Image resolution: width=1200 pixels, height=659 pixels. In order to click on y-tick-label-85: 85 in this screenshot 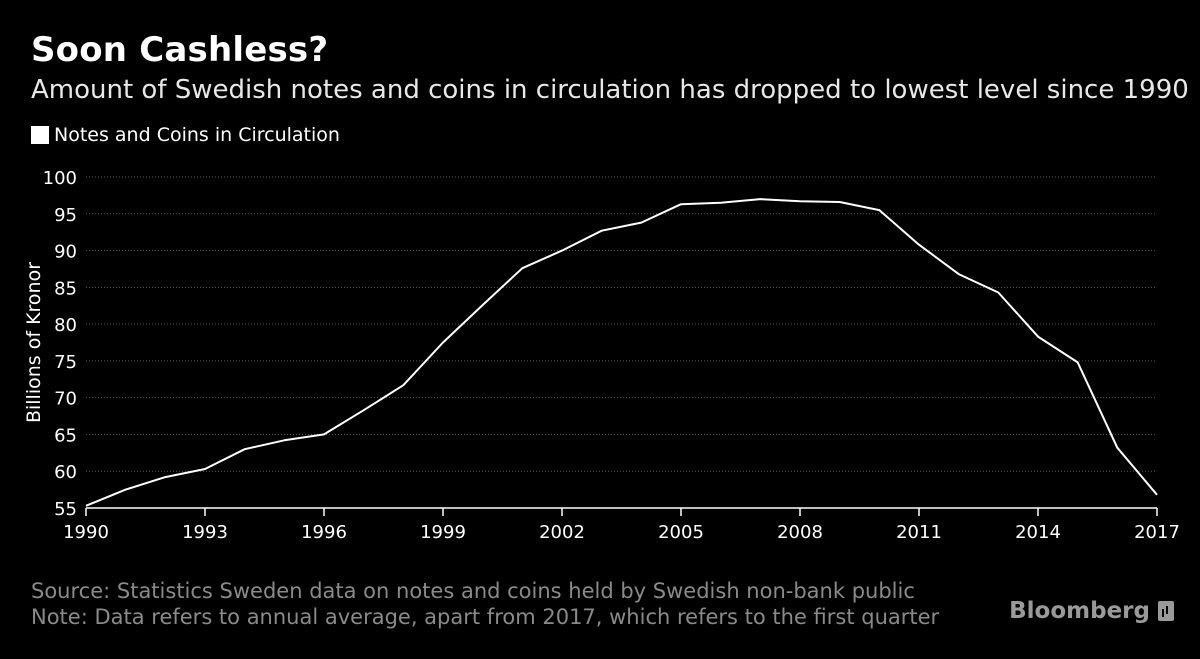, I will do `click(65, 288)`.